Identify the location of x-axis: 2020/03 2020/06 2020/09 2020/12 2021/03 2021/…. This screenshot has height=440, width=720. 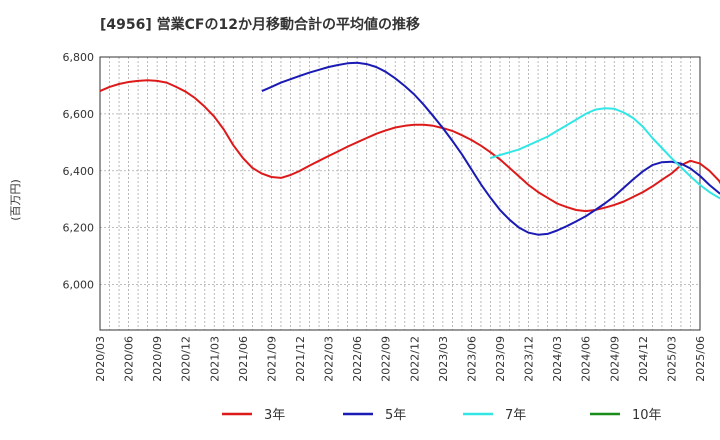
(400, 359).